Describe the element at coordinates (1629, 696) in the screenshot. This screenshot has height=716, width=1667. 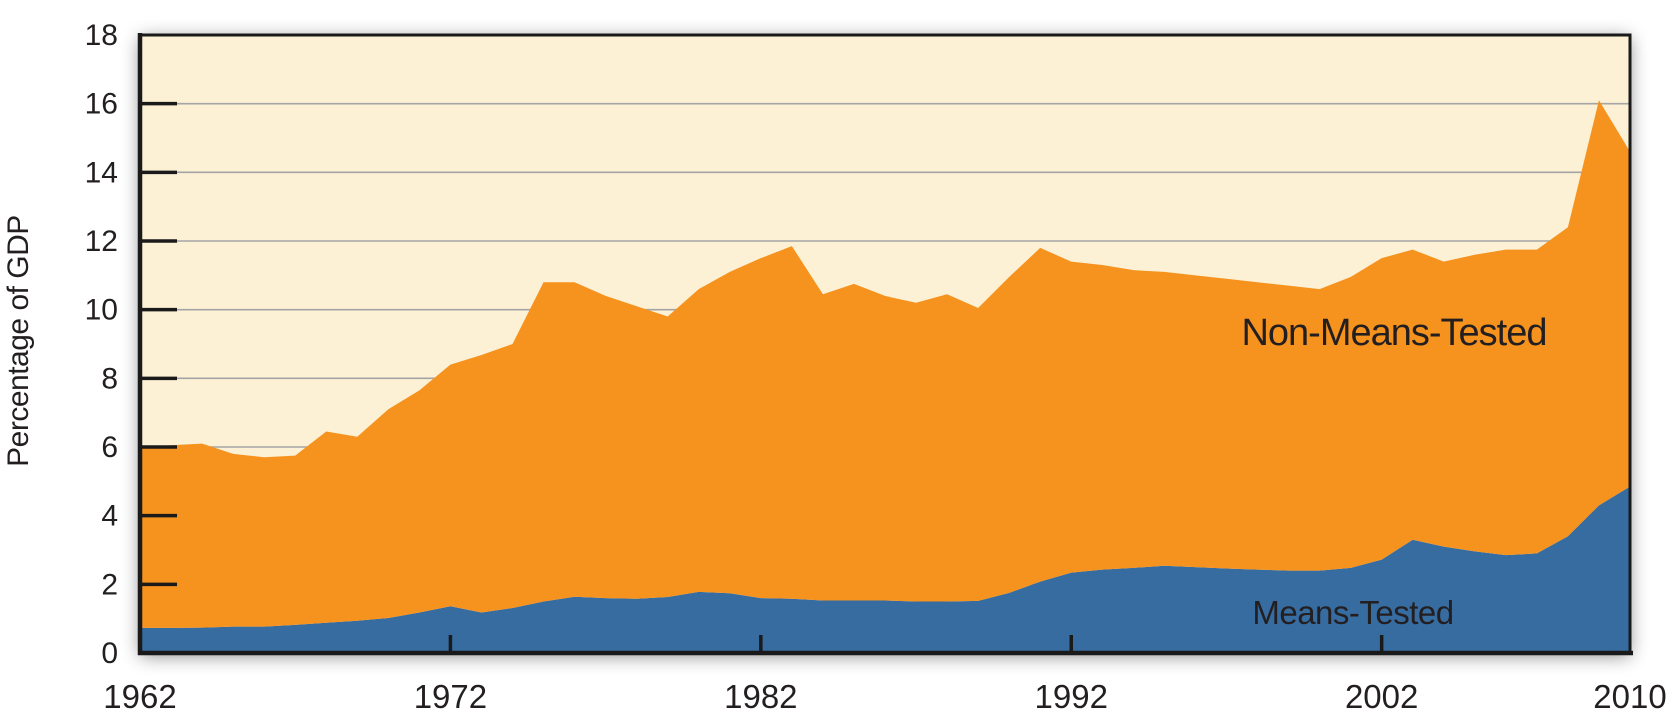
I see `x-tick-label: 2010` at that location.